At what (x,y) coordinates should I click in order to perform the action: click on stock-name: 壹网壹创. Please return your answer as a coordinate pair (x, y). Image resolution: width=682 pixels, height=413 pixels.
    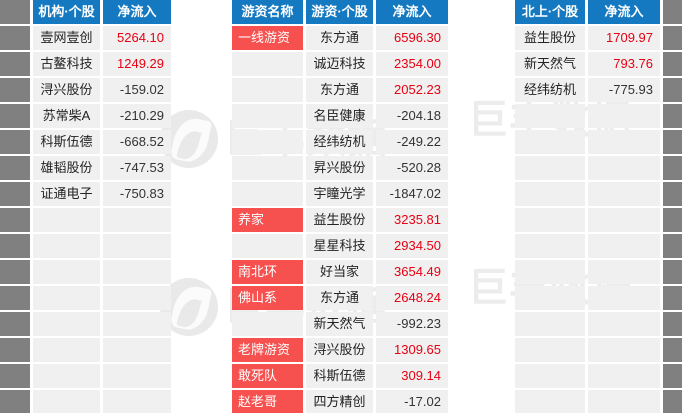
    Looking at the image, I should click on (66, 38).